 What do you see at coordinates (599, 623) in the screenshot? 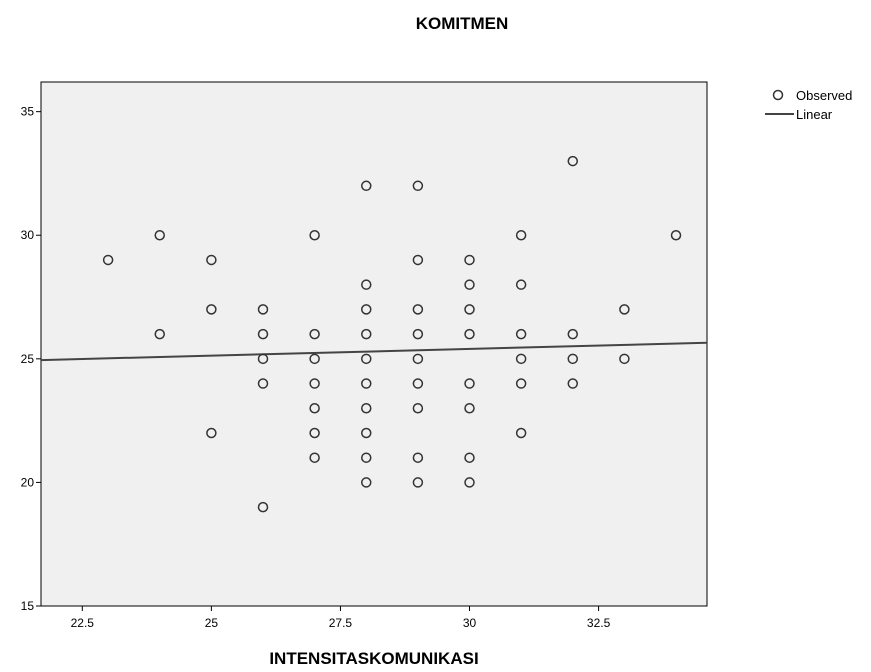
I see `x-tick-label: 32.5` at bounding box center [599, 623].